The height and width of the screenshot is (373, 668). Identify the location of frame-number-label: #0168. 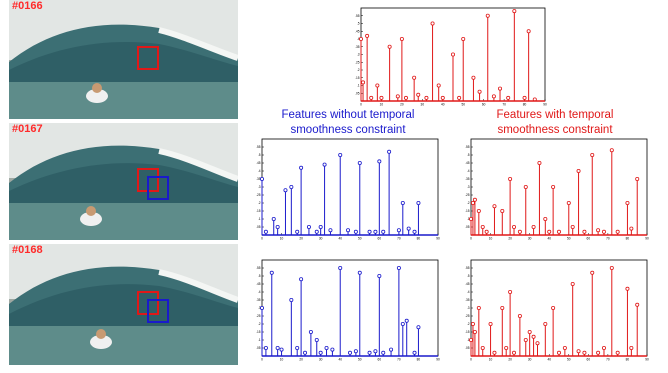
(27, 250).